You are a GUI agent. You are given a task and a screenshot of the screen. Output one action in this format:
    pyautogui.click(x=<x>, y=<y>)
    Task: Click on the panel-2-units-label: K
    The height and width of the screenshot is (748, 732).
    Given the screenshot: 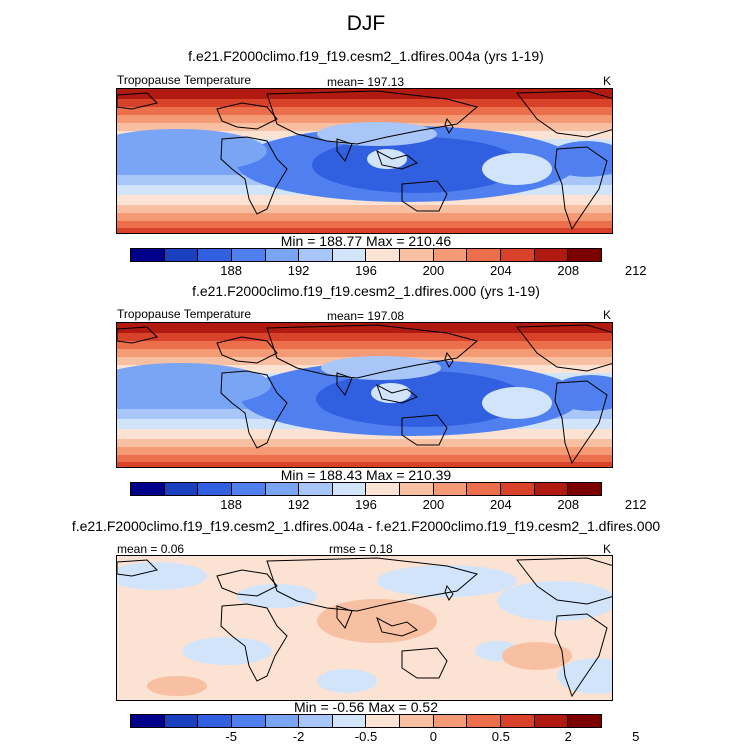 What is the action you would take?
    pyautogui.click(x=607, y=315)
    